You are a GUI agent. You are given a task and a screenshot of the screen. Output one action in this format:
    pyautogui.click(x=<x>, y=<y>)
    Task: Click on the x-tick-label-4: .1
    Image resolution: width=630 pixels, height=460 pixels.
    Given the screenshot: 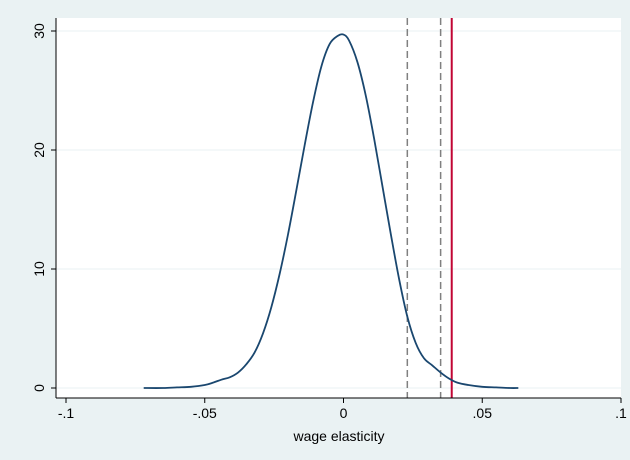 What is the action you would take?
    pyautogui.click(x=621, y=413)
    